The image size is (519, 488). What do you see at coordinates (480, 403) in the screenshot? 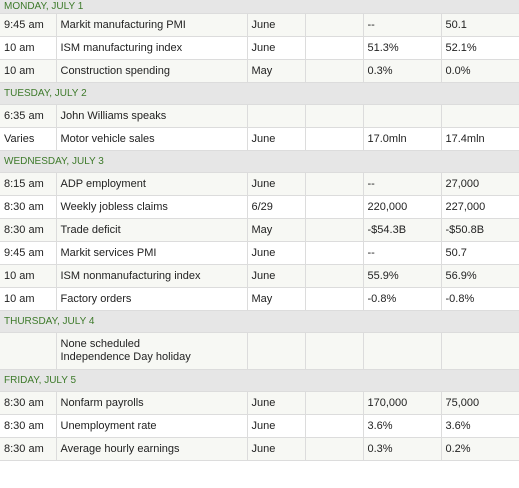
I see `event-actual: 75,000` at bounding box center [480, 403].